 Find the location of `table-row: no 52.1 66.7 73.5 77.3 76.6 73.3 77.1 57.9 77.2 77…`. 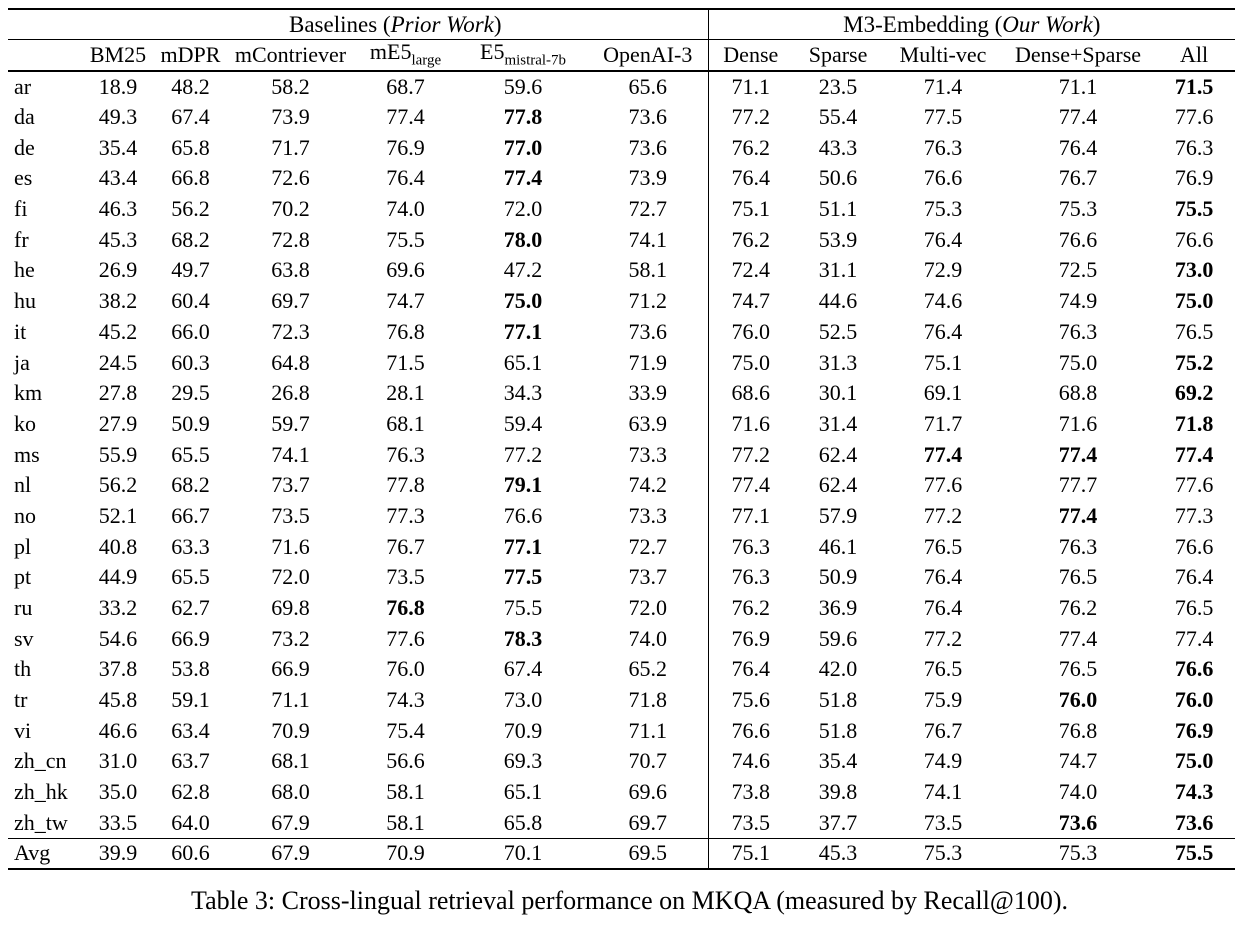

table-row: no 52.1 66.7 73.5 77.3 76.6 73.3 77.1 57.9 77.2 77… is located at coordinates (621, 516).